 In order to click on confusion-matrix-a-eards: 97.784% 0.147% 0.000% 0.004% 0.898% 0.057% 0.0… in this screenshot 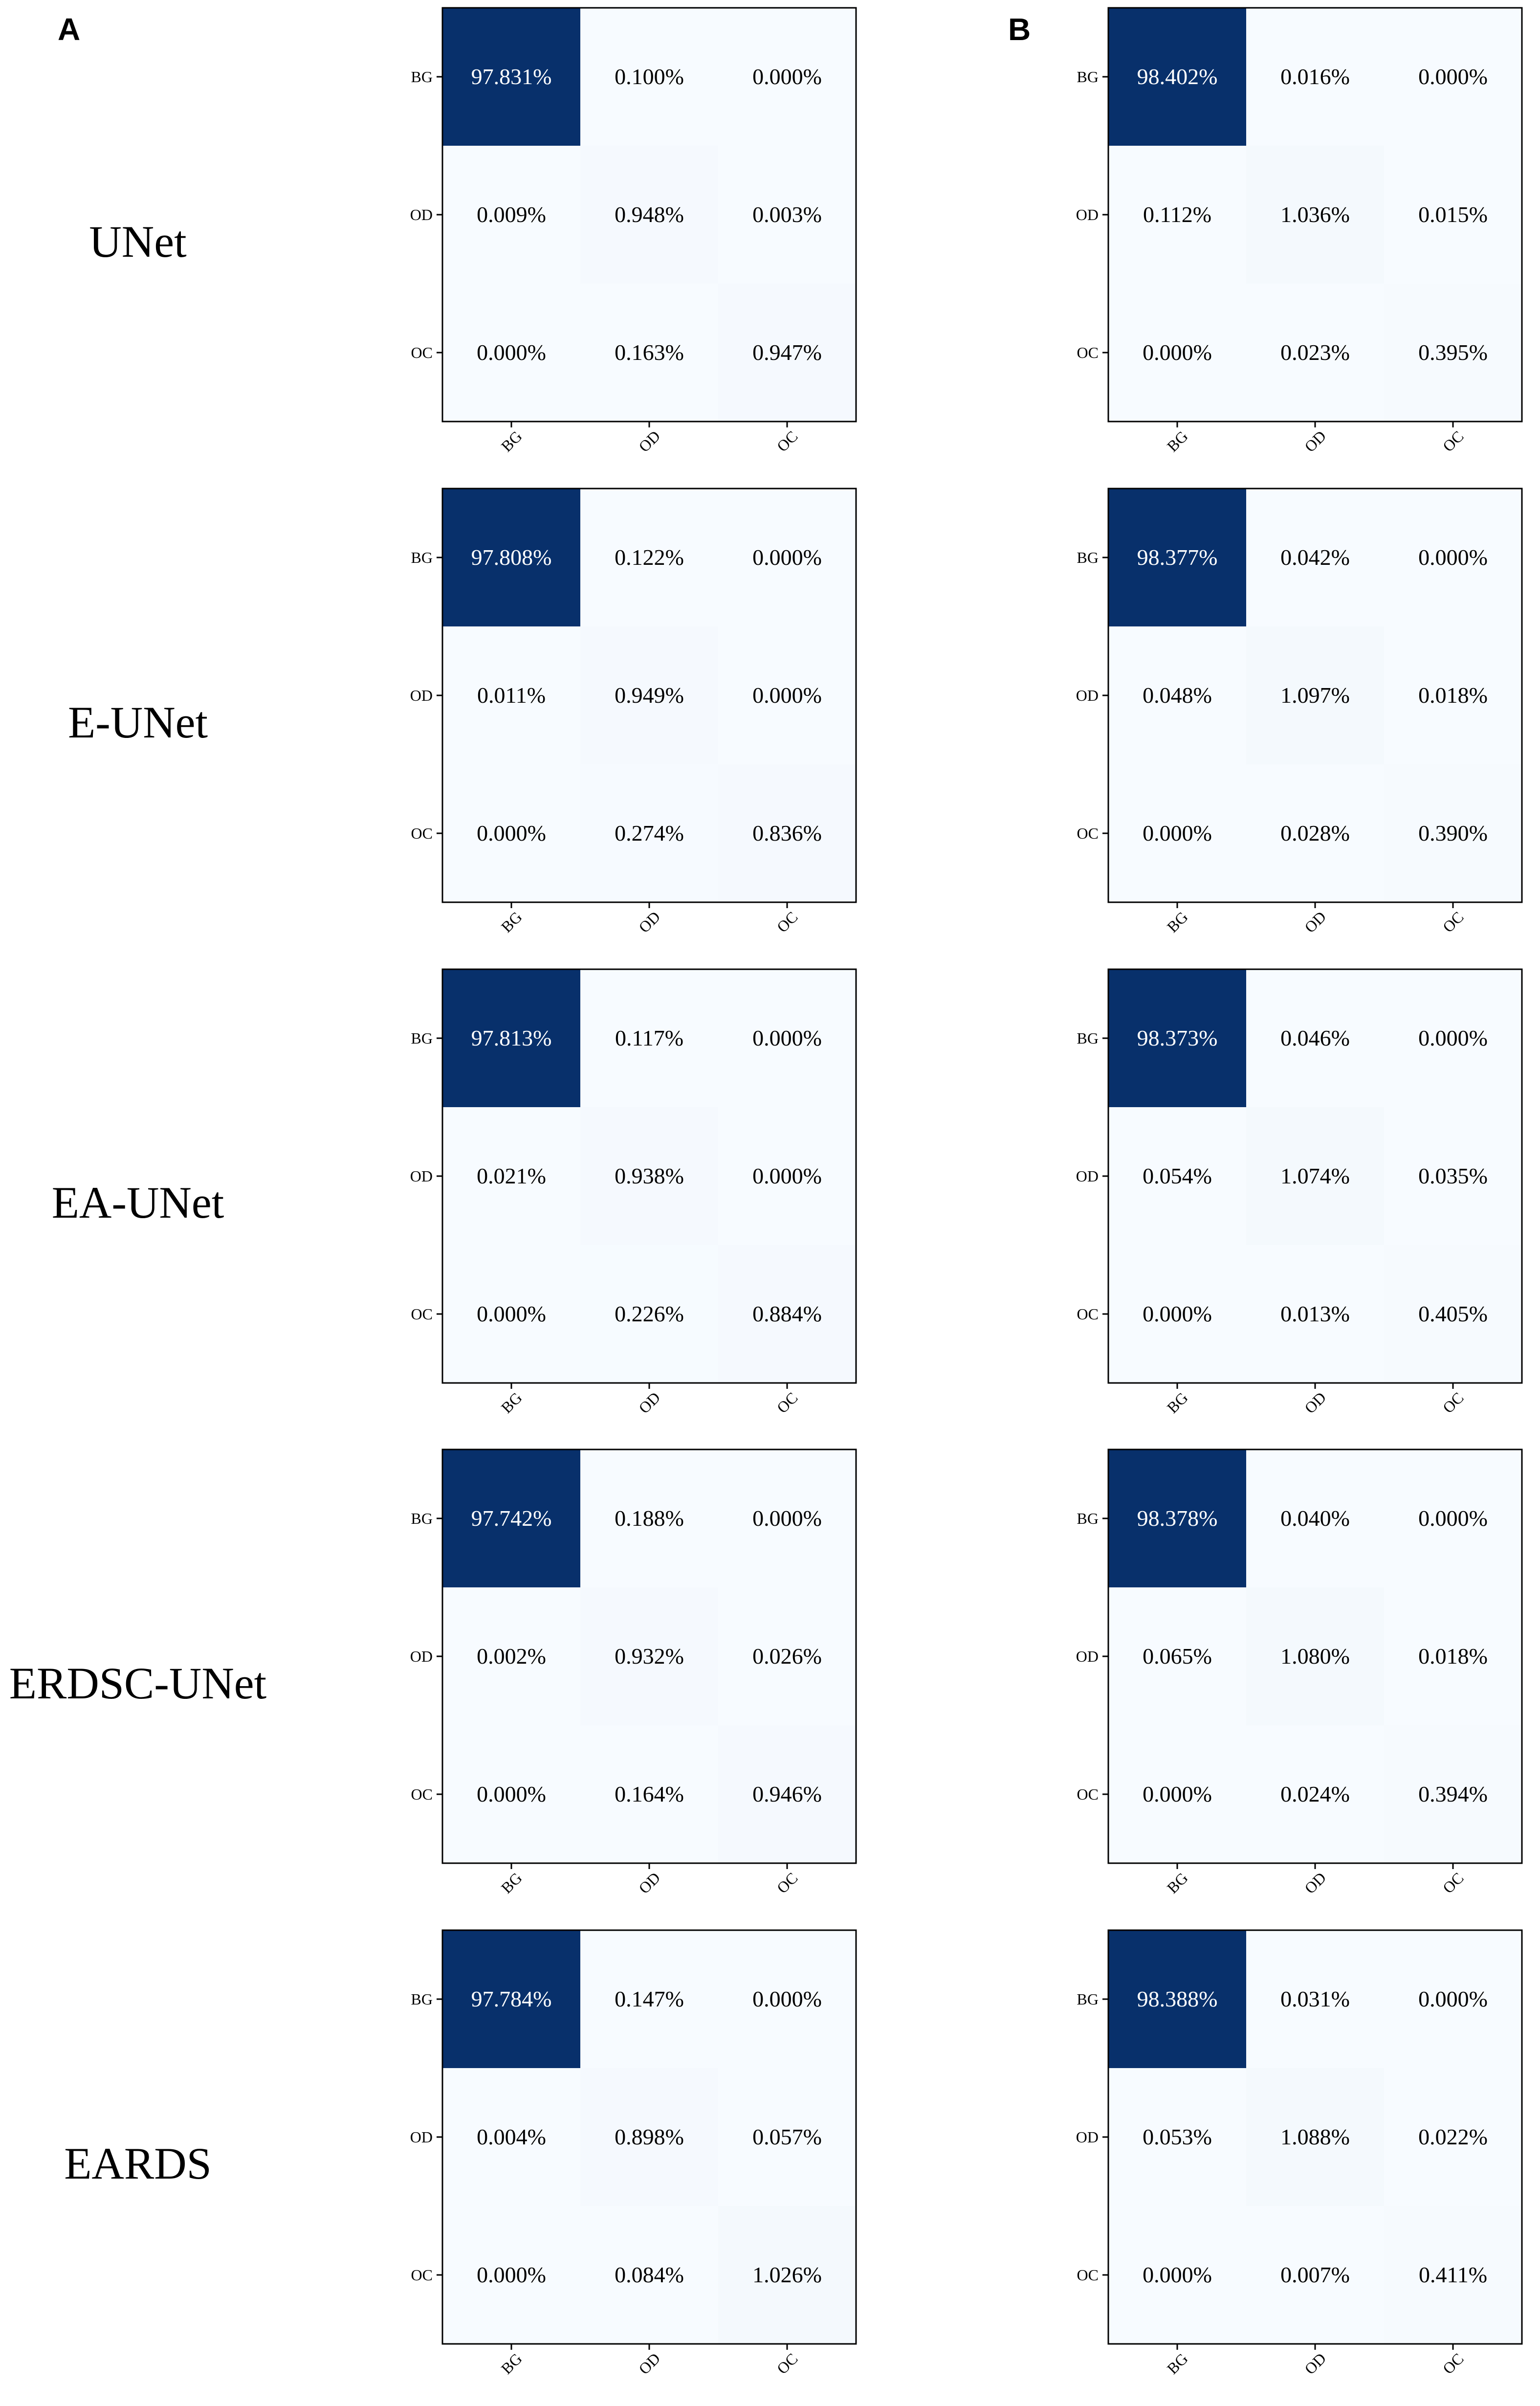, I will do `click(633, 2153)`.